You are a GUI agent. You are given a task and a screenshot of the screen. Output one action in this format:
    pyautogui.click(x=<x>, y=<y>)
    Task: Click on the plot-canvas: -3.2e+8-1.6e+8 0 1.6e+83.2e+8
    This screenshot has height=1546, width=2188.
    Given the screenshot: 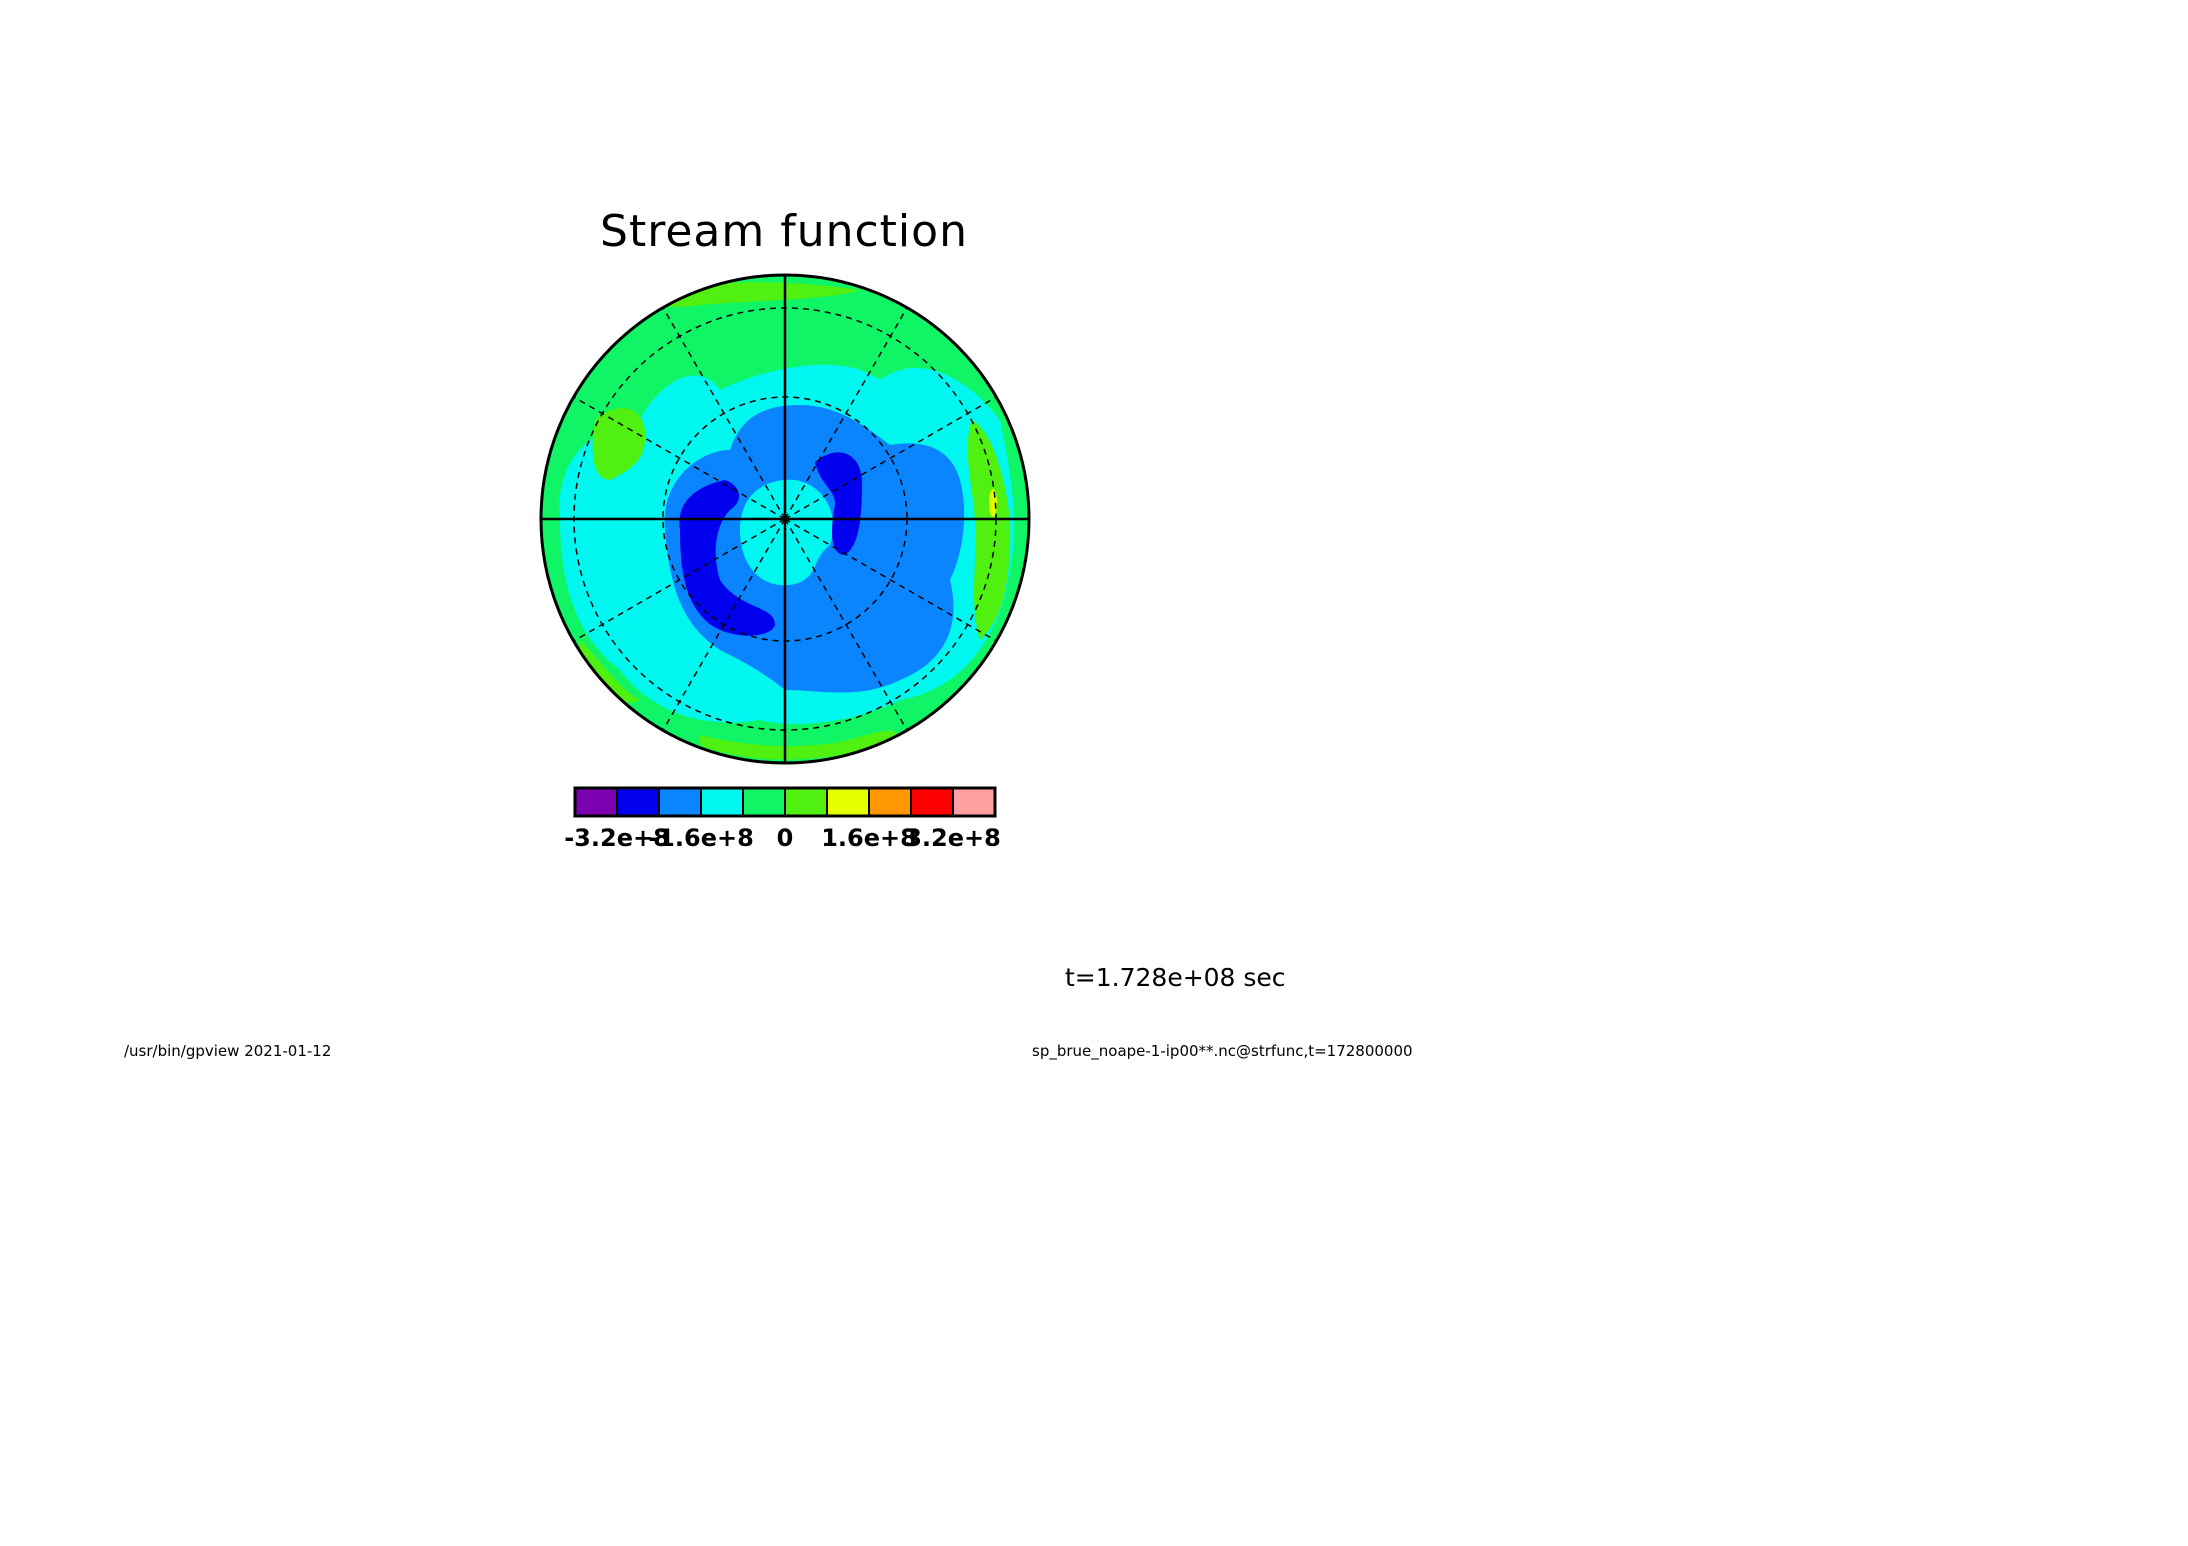 What is the action you would take?
    pyautogui.click(x=785, y=562)
    